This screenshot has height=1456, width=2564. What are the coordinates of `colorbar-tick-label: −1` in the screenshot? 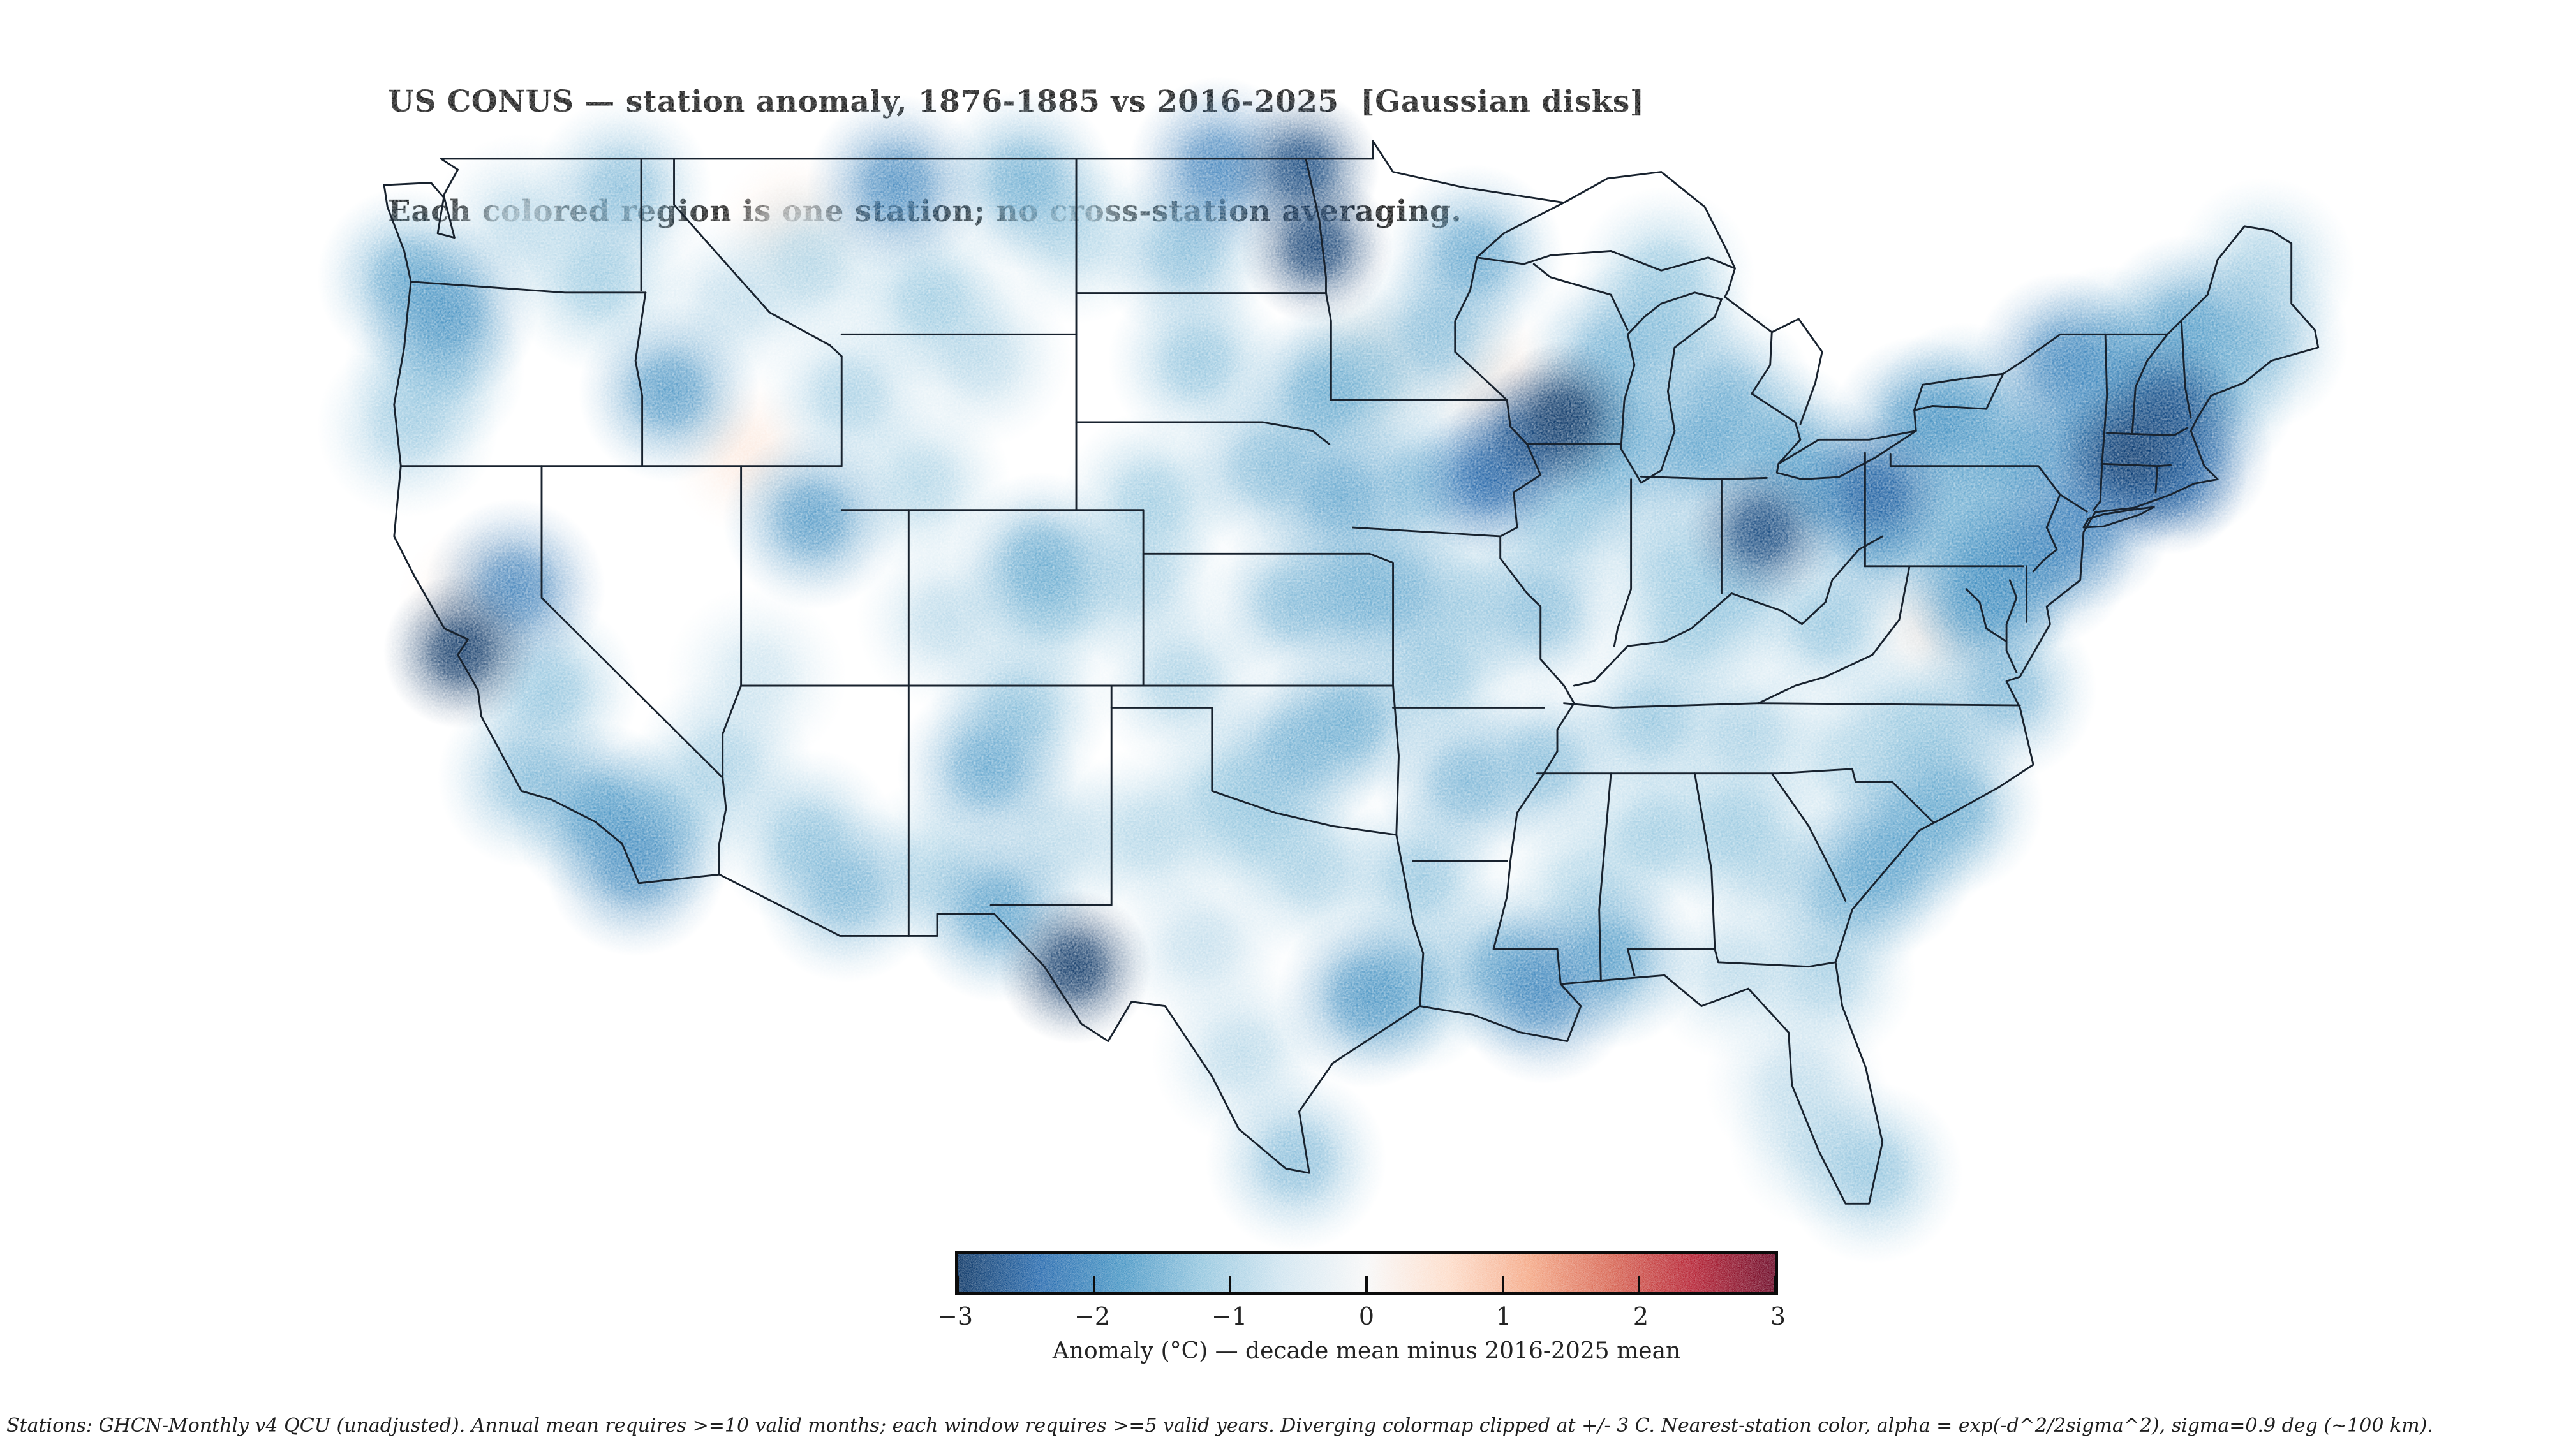 It's located at (1230, 1316).